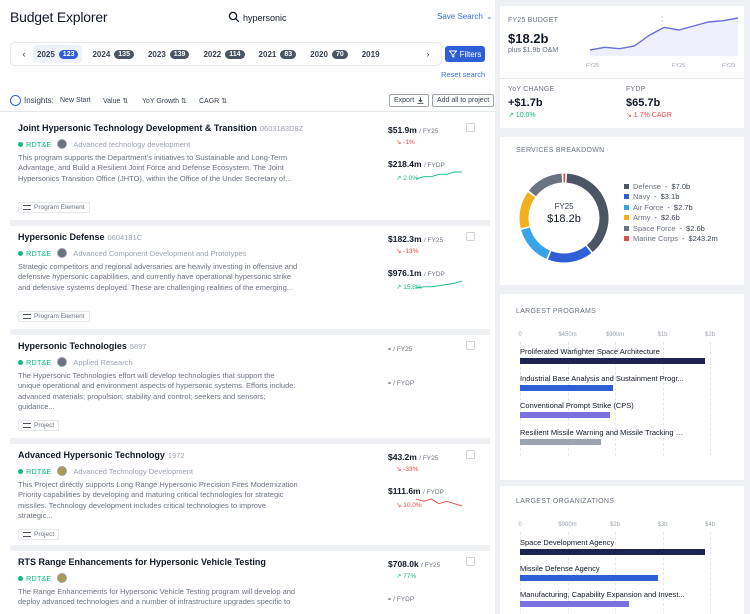 The height and width of the screenshot is (614, 750). What do you see at coordinates (403, 564) in the screenshot?
I see `fy25-value: $708.0k` at bounding box center [403, 564].